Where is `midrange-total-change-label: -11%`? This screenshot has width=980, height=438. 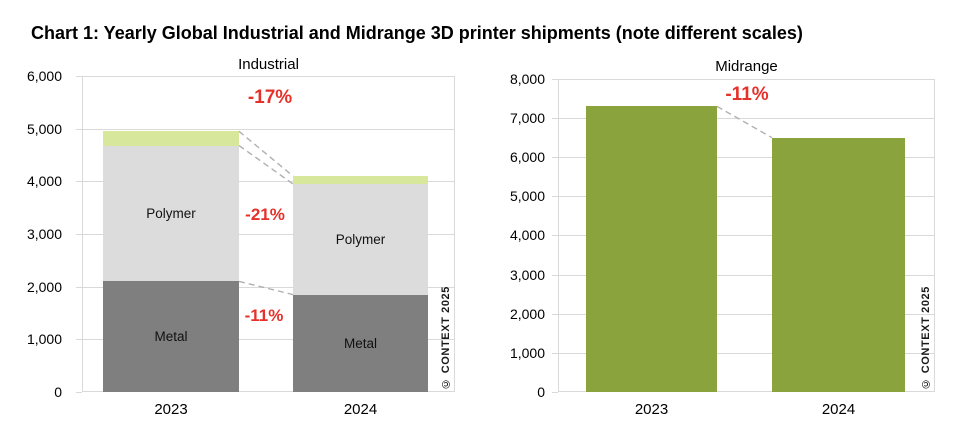 midrange-total-change-label: -11% is located at coordinates (747, 94).